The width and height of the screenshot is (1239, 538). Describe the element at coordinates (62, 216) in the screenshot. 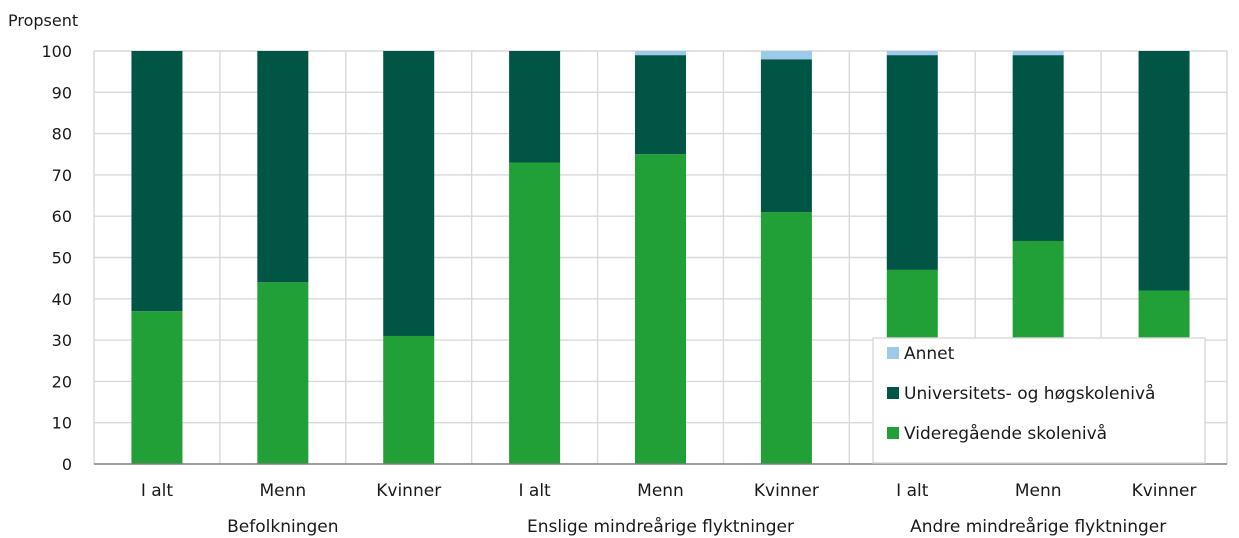

I see `y-tick-label: 60` at that location.